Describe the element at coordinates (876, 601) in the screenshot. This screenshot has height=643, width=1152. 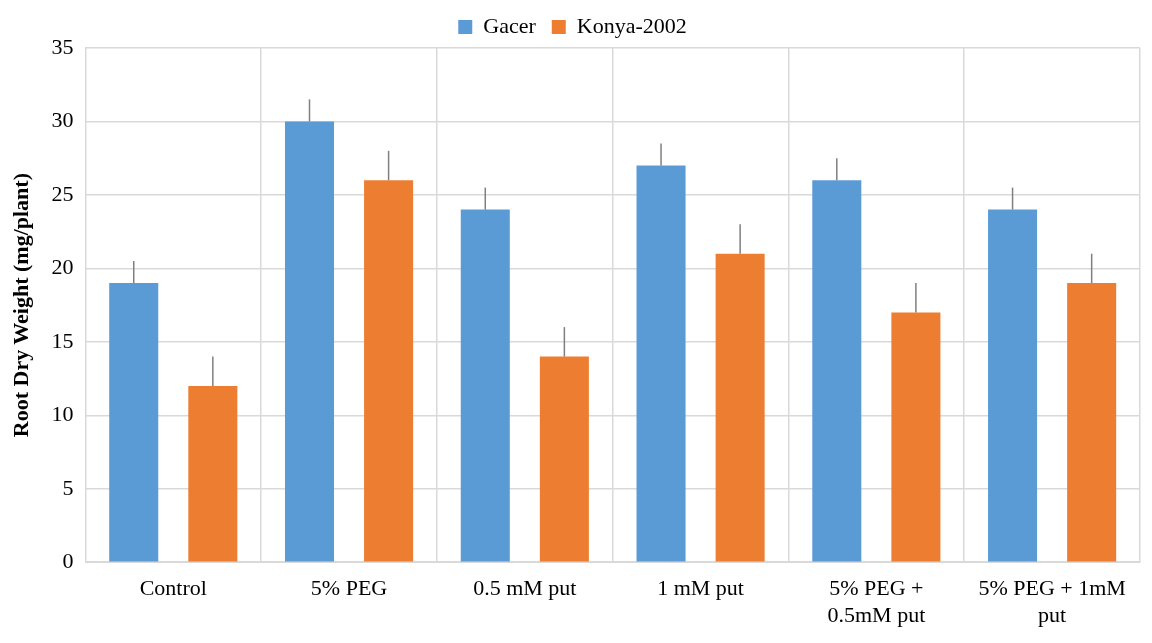
I see `x-tick-label: 5% PEG + 0.5mM put` at that location.